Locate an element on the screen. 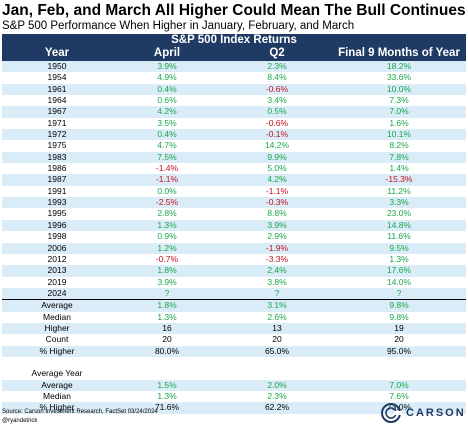 The height and width of the screenshot is (431, 468). summary-label: Count is located at coordinates (57, 339).